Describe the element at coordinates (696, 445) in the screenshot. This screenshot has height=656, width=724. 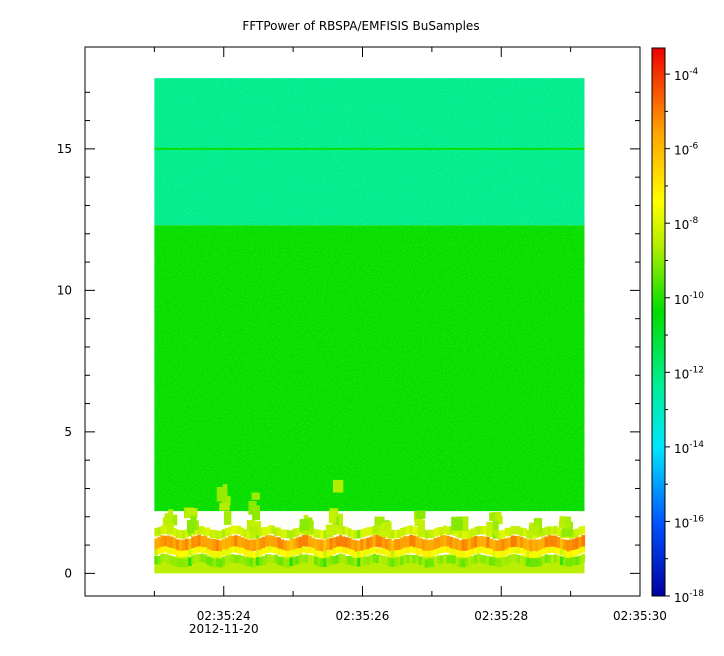
I see `colorbar-tick-exponent: -14` at that location.